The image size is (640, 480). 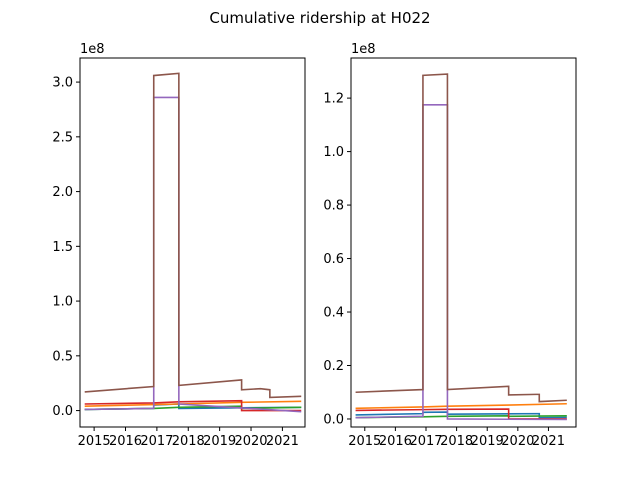 What do you see at coordinates (456, 441) in the screenshot?
I see `right-x-tick-label: 2018` at bounding box center [456, 441].